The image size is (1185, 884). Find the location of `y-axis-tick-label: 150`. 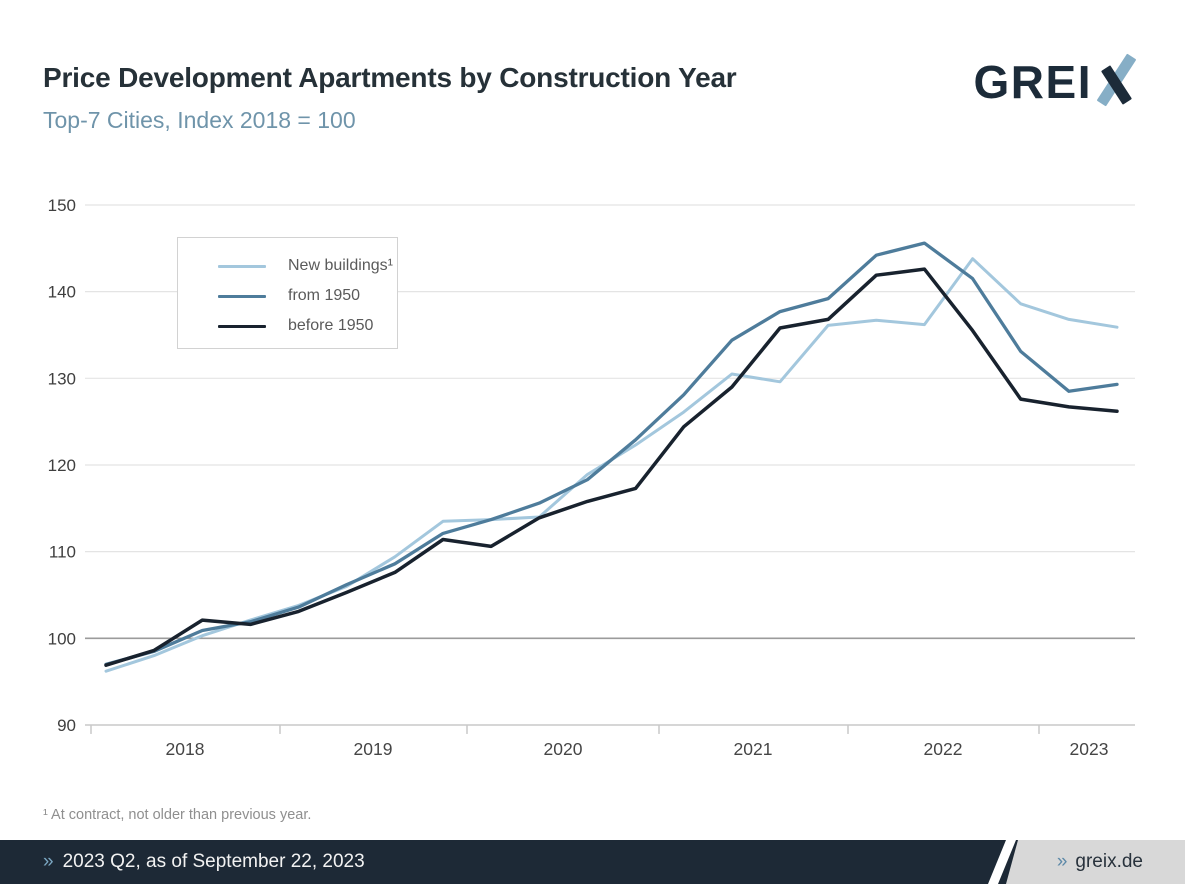

y-axis-tick-label: 150 is located at coordinates (62, 205).